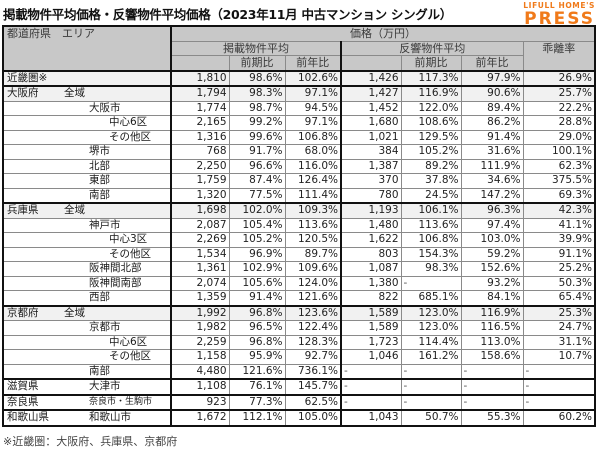 The image size is (600, 450). Describe the element at coordinates (200, 195) in the screenshot. I see `listed-price-cell: 1,320` at that location.